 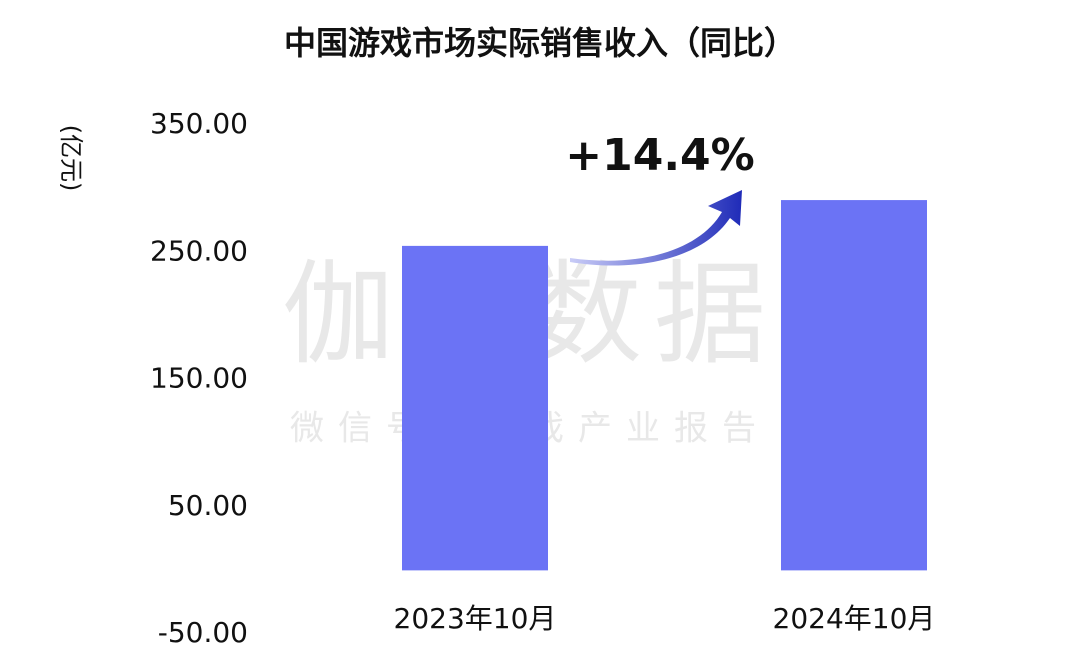 What do you see at coordinates (199, 123) in the screenshot?
I see `y-tick-label: 350.00` at bounding box center [199, 123].